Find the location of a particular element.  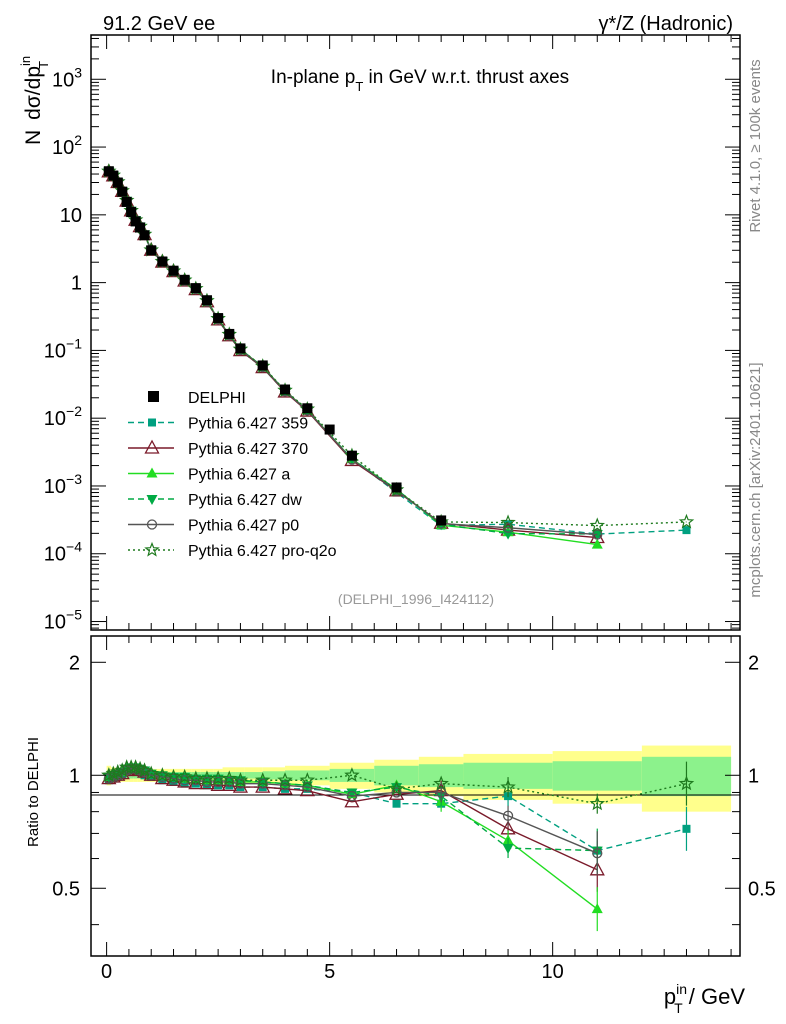

y-tick-label: 10³ is located at coordinates (67, 77).